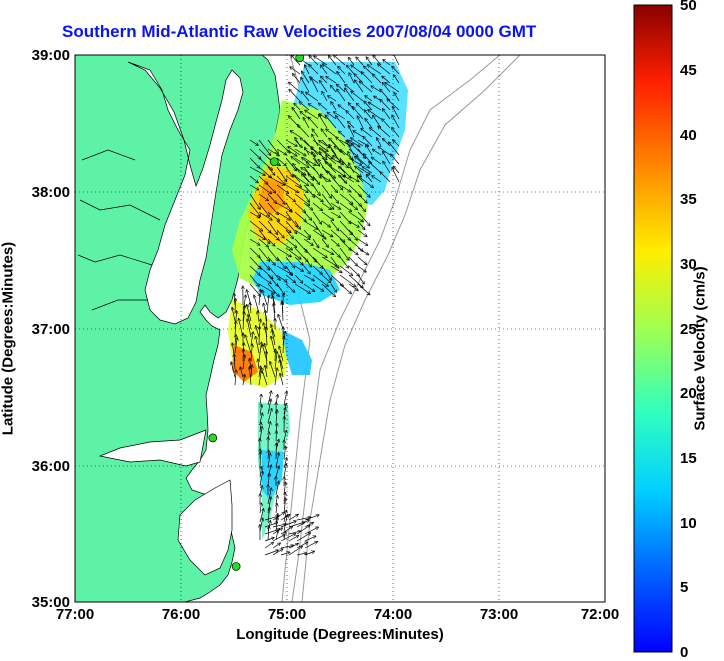 This screenshot has width=724, height=661. I want to click on colorbar-tick-label: 5, so click(684, 587).